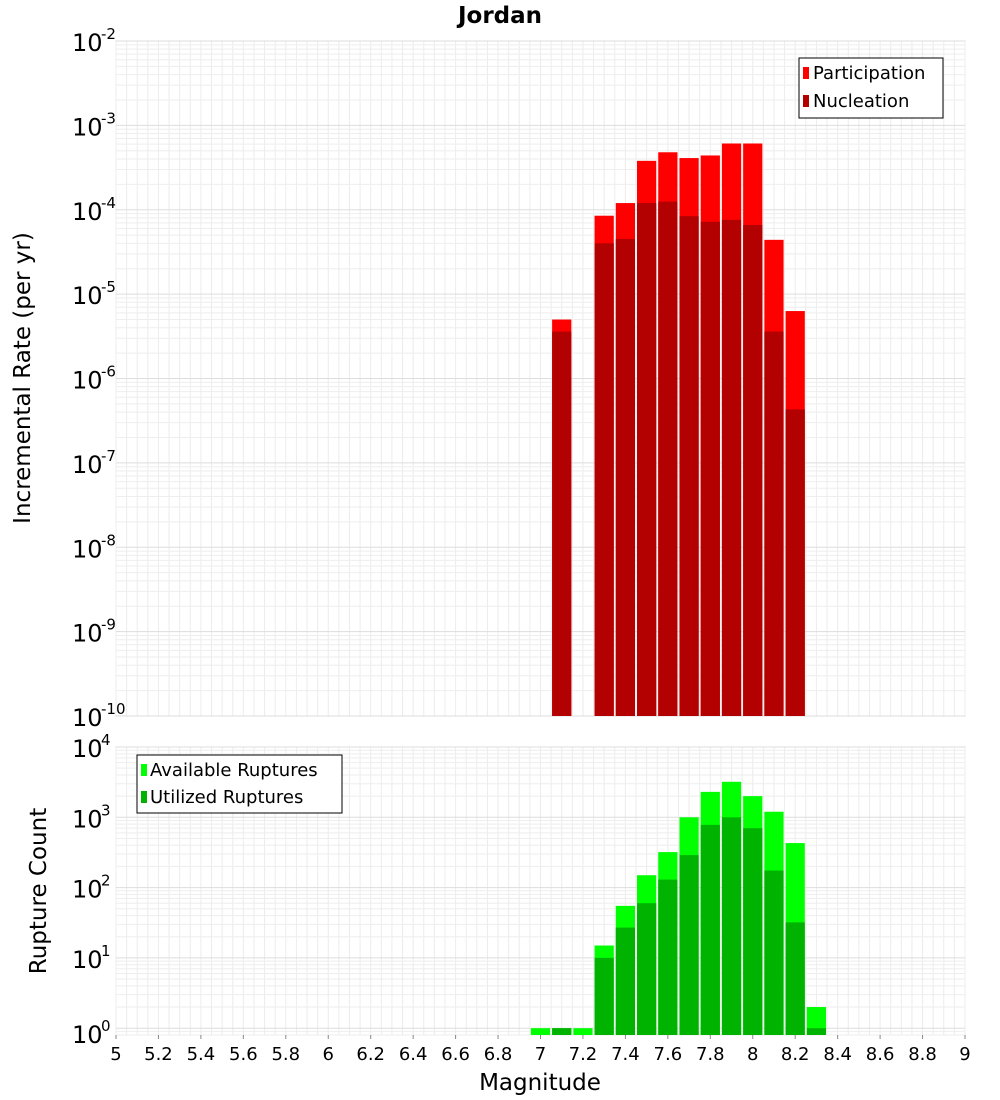 This screenshot has width=1000, height=1100. I want to click on y-tick-label: 10⁻², so click(94, 41).